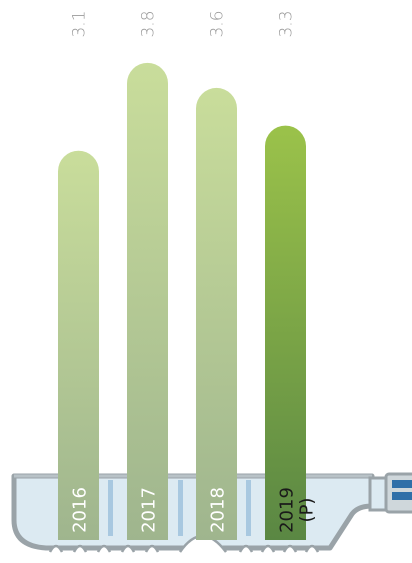 Image resolution: width=412 pixels, height=563 pixels. I want to click on value-label-2018: 3.6, so click(218, 23).